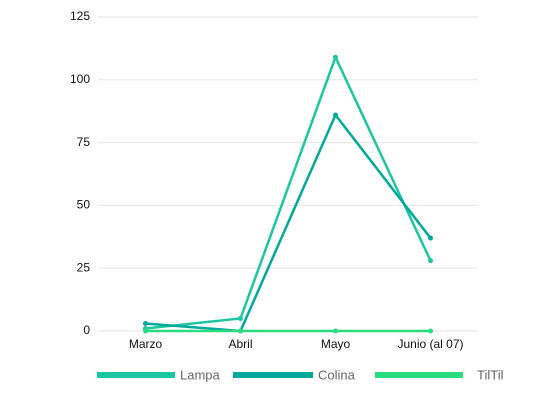  I want to click on legend-label: Lampa, so click(200, 374).